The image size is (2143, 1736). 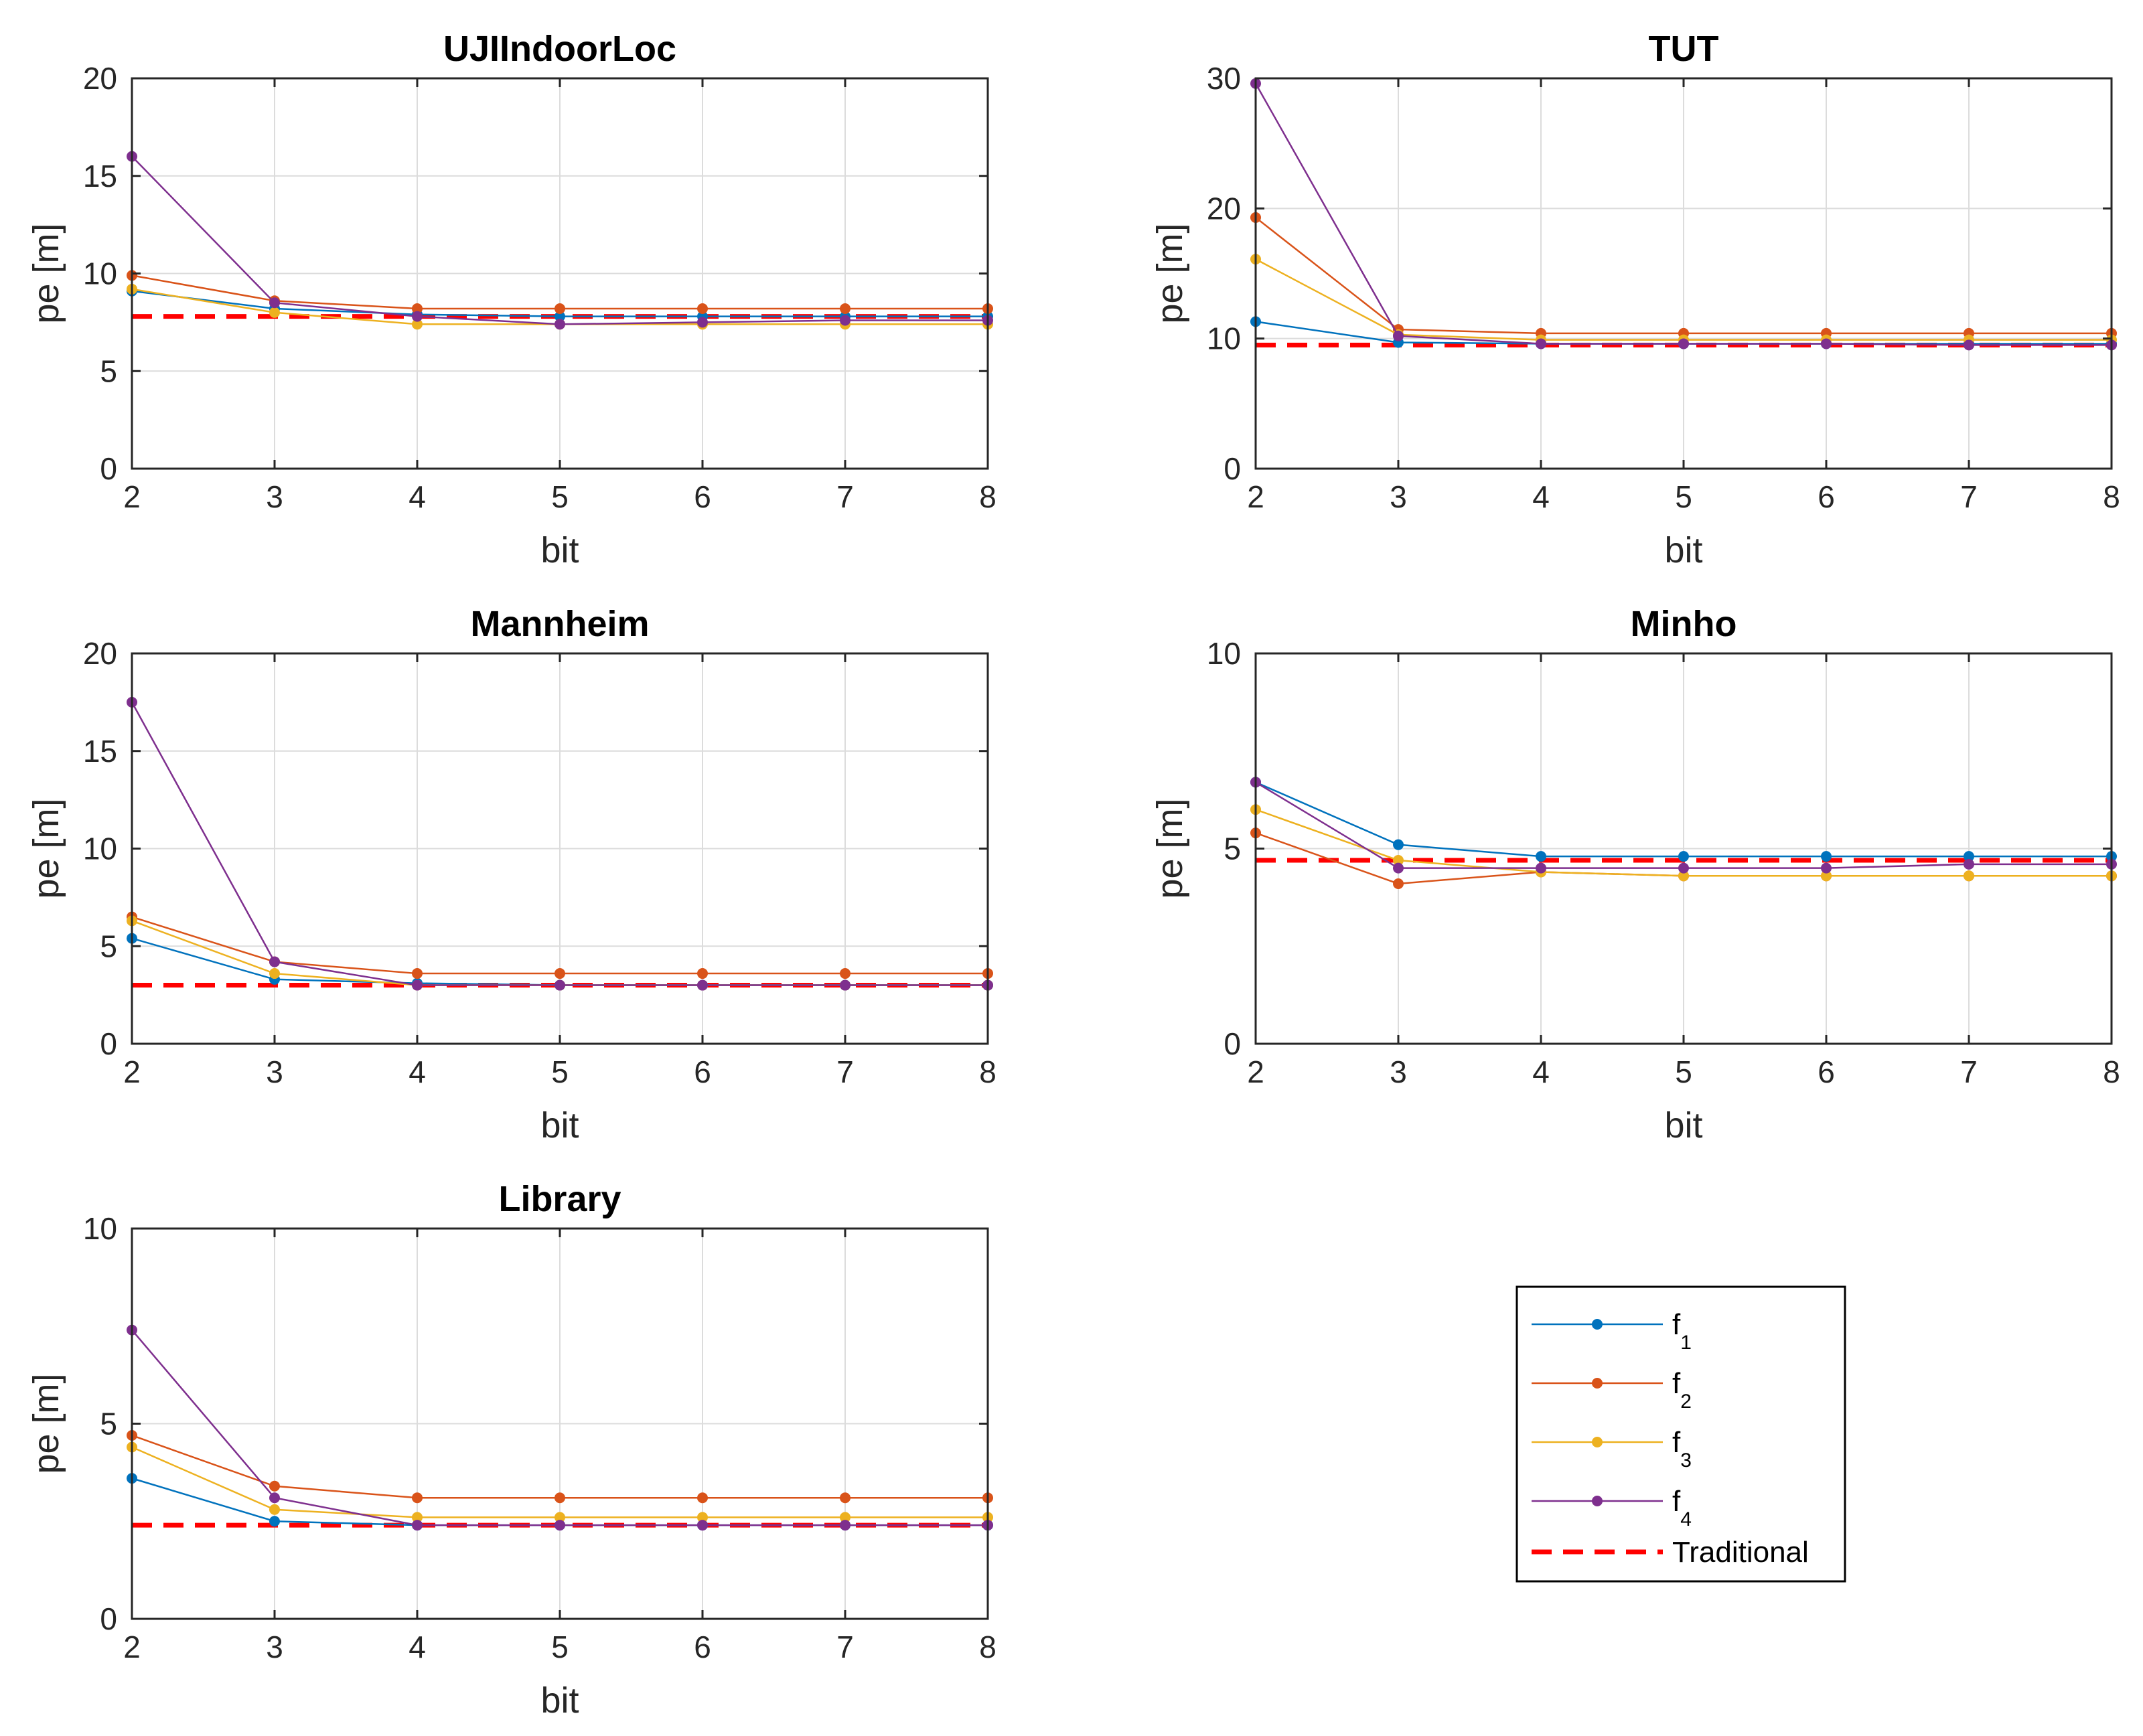 What do you see at coordinates (1398, 860) in the screenshot?
I see `point-f3-x3` at bounding box center [1398, 860].